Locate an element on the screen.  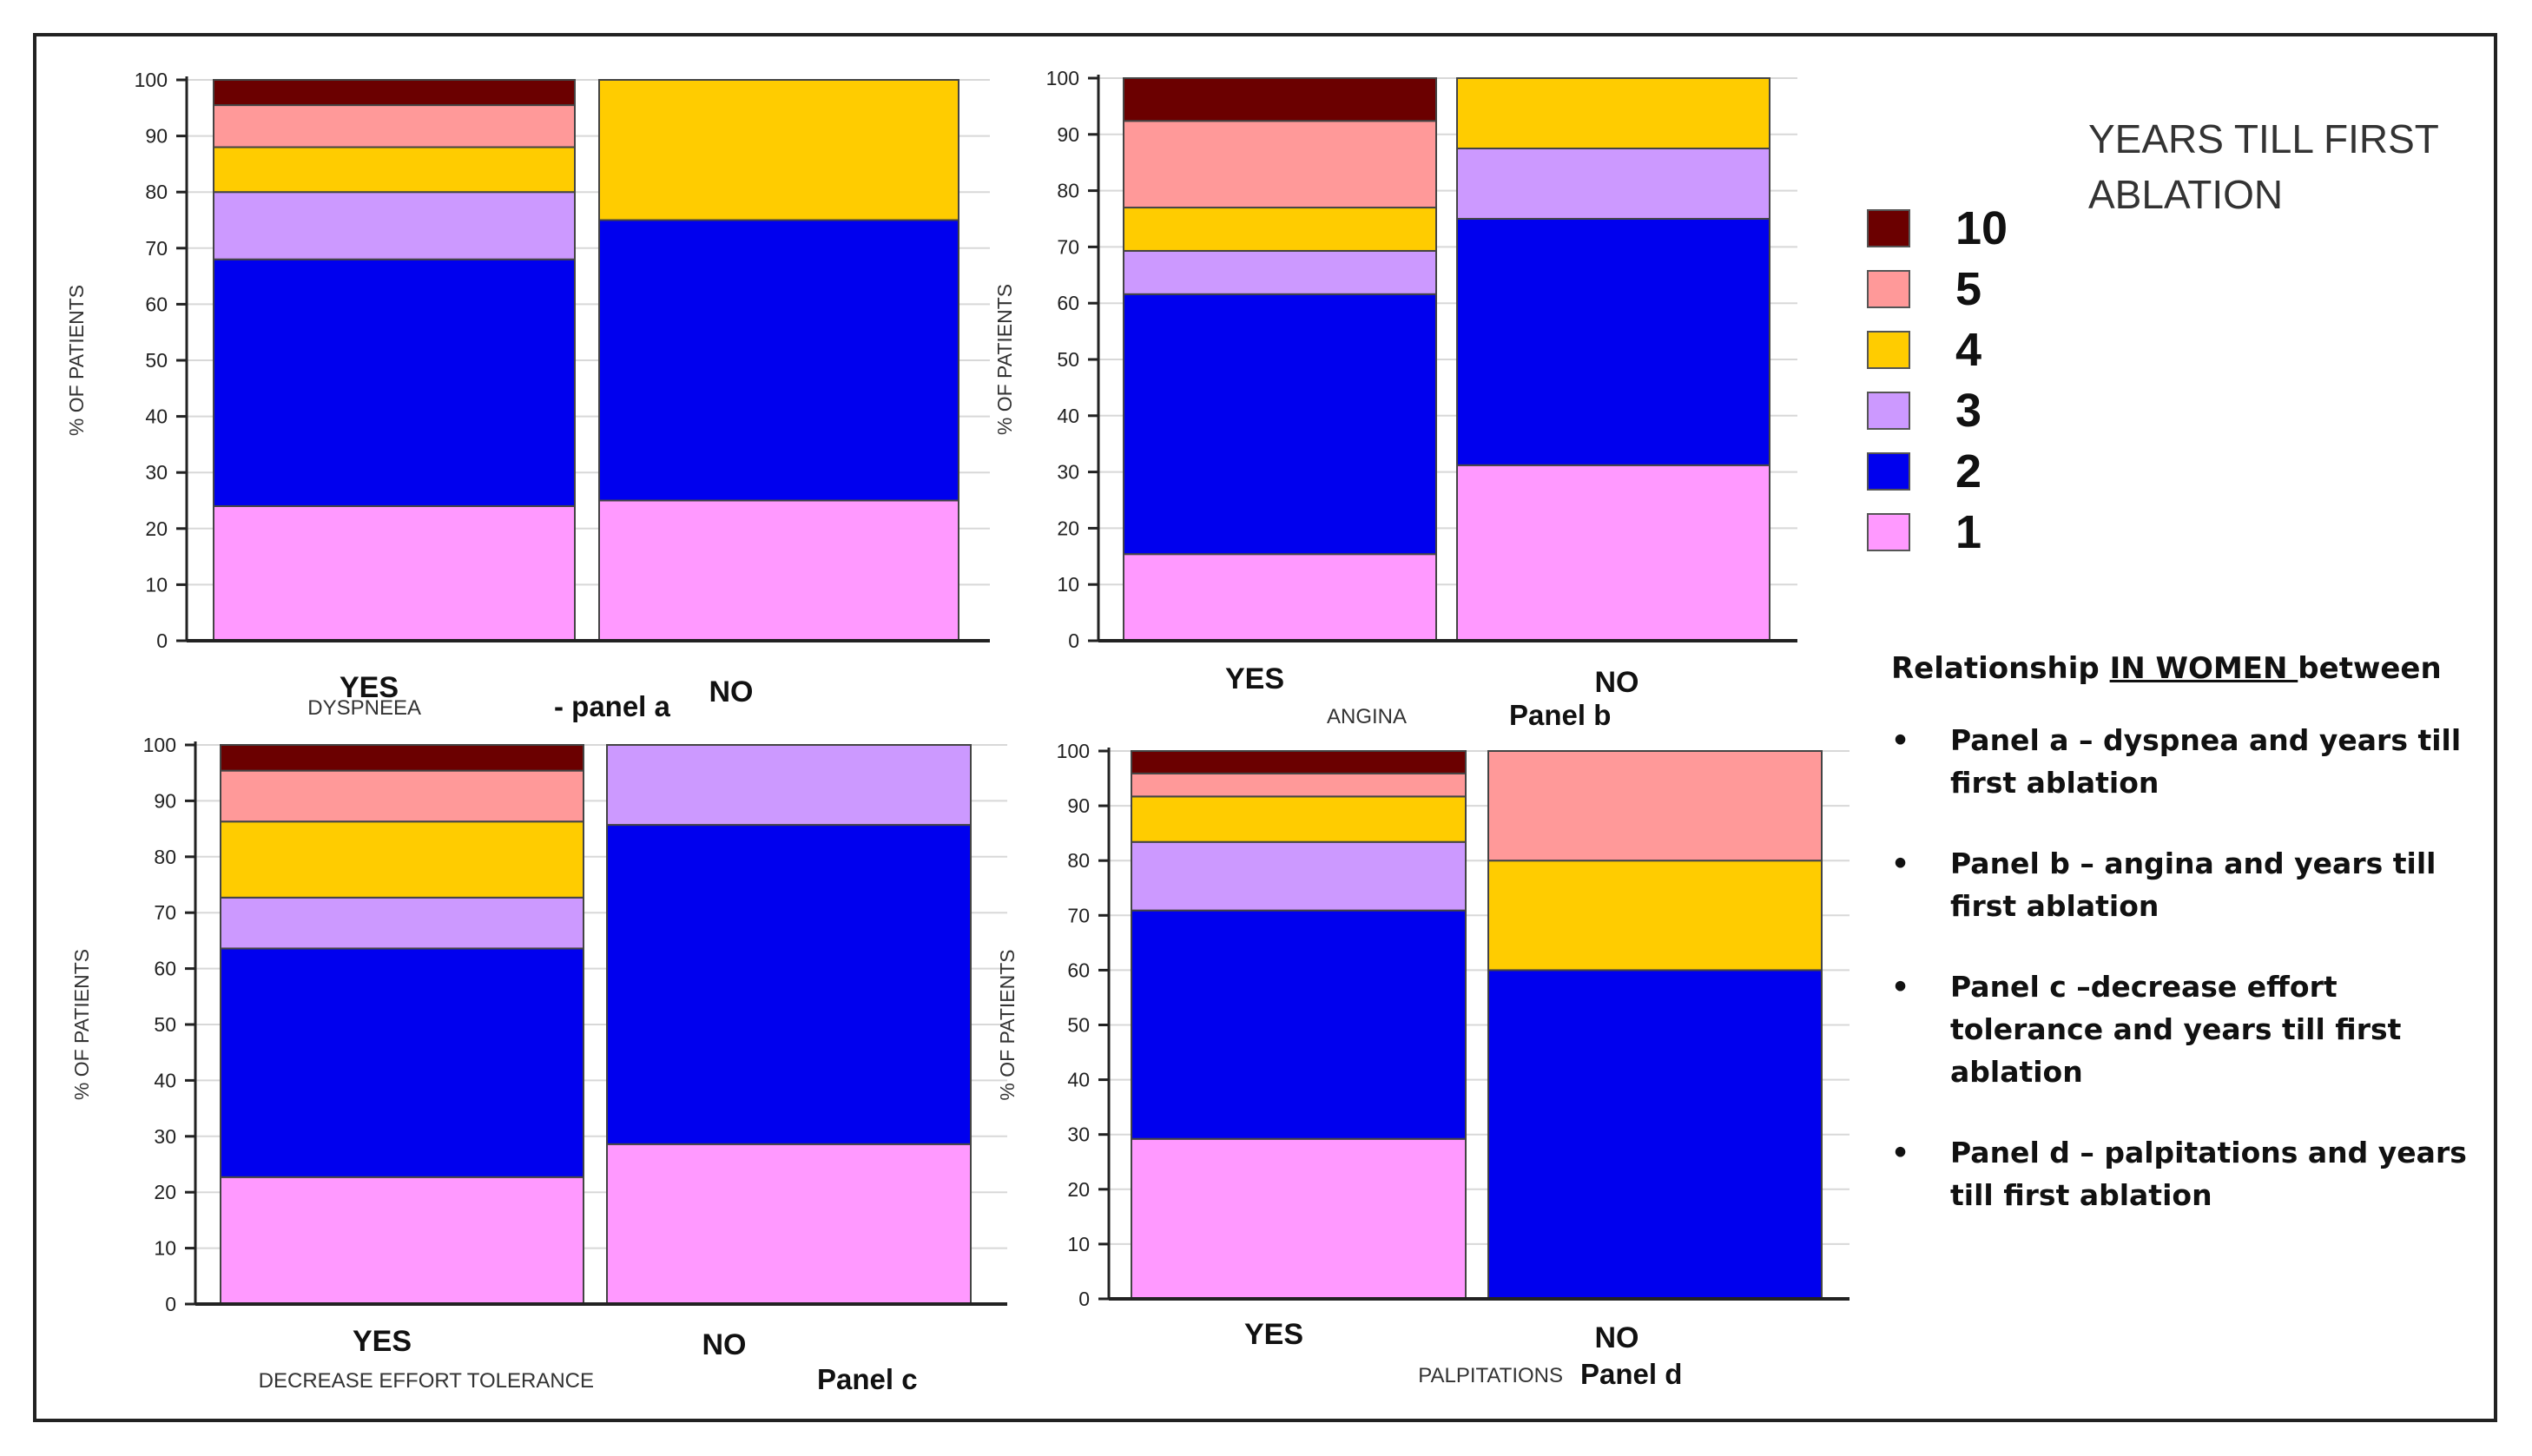
x-category-label: YES is located at coordinates (382, 1341).